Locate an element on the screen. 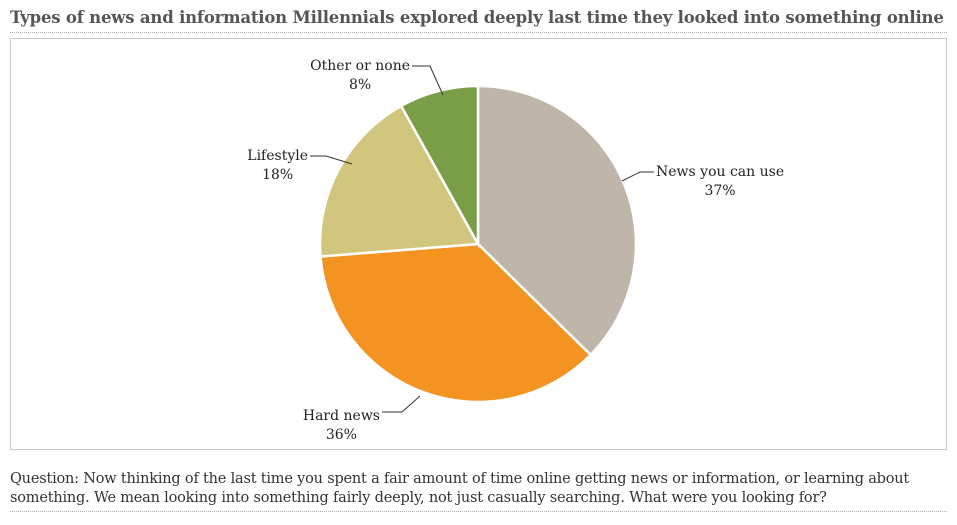 This screenshot has width=957, height=525. slice-label: News you can use is located at coordinates (720, 172).